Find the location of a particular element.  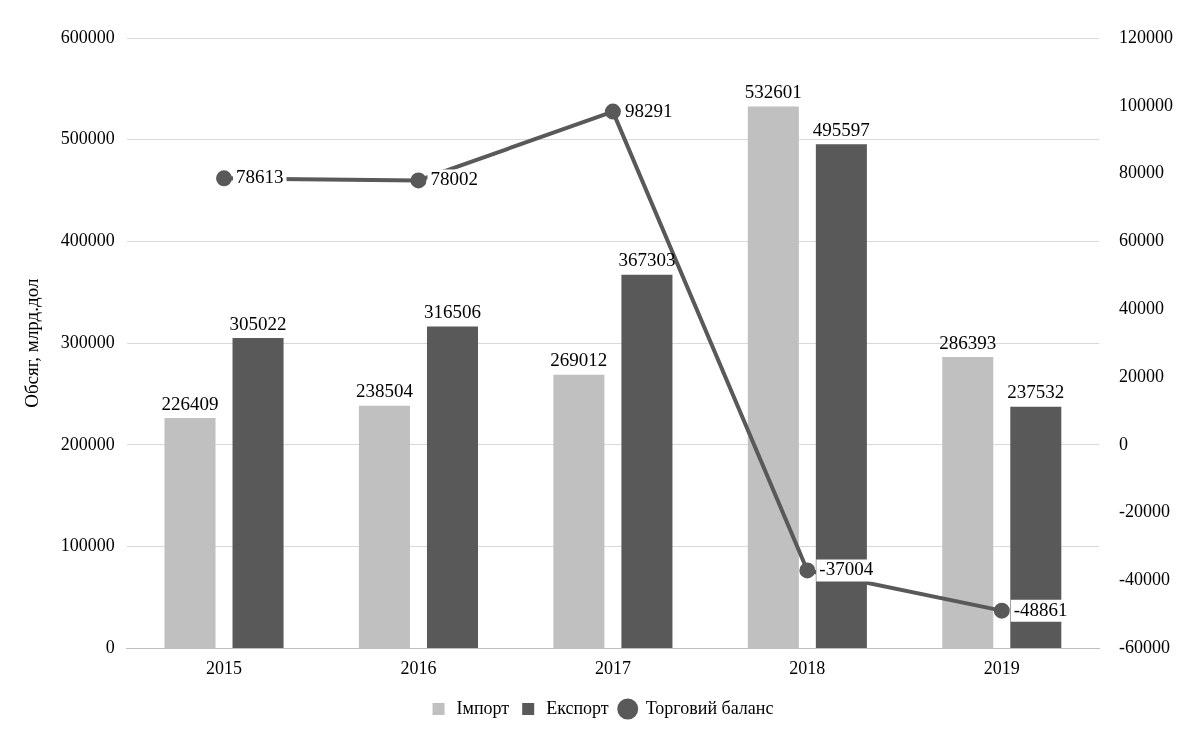

data-label: 532601 is located at coordinates (773, 92).